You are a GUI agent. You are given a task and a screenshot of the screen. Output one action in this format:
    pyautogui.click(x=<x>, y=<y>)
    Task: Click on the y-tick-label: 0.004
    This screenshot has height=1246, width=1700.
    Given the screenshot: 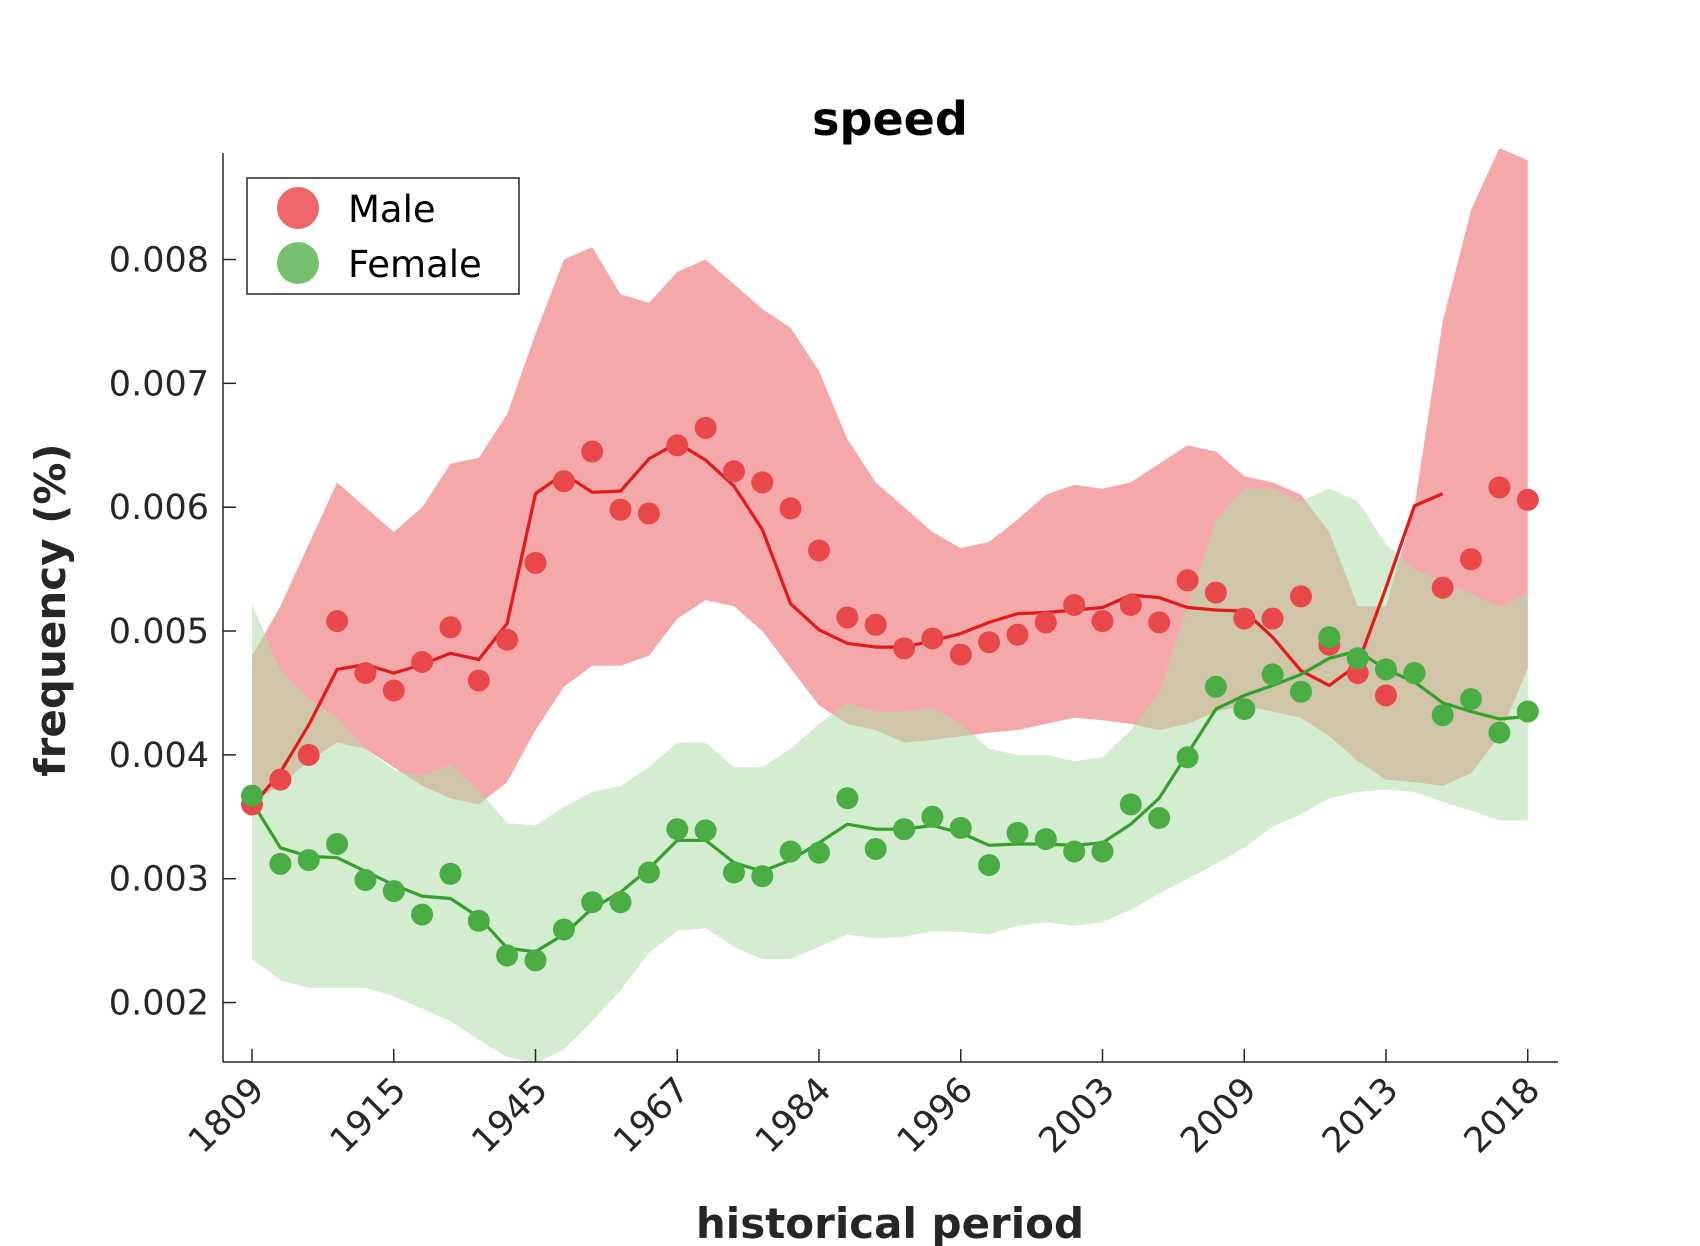 What is the action you would take?
    pyautogui.click(x=159, y=756)
    